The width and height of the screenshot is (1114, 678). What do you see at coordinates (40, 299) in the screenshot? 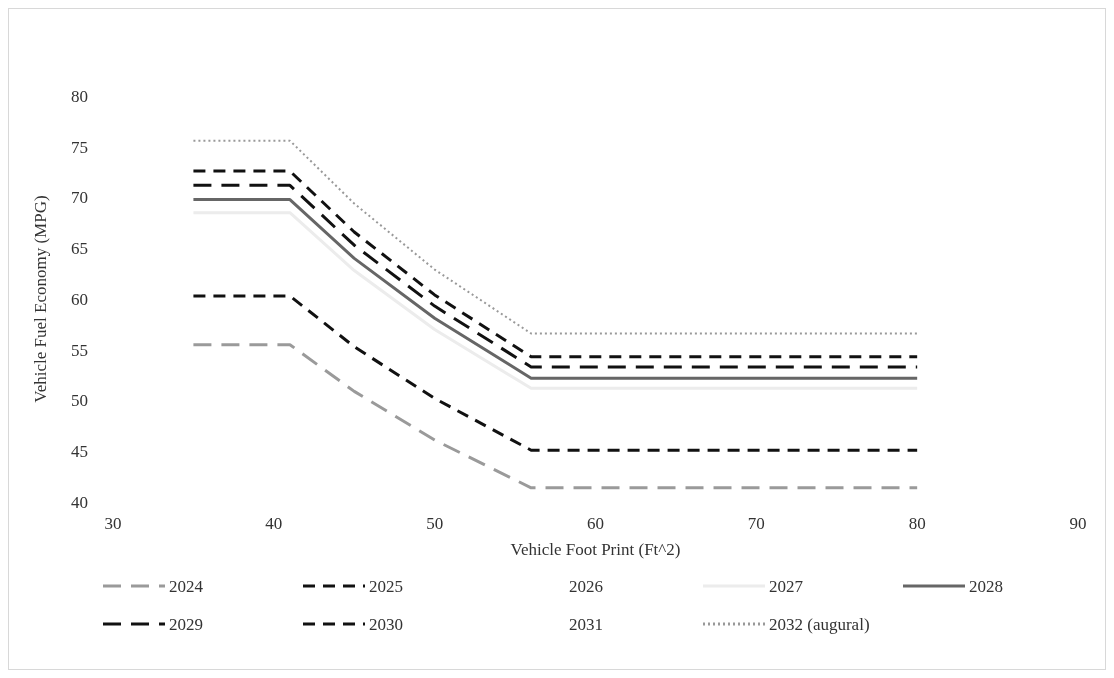
I see `y-axis-title: Vehicle Fuel Economy (MPG)` at bounding box center [40, 299].